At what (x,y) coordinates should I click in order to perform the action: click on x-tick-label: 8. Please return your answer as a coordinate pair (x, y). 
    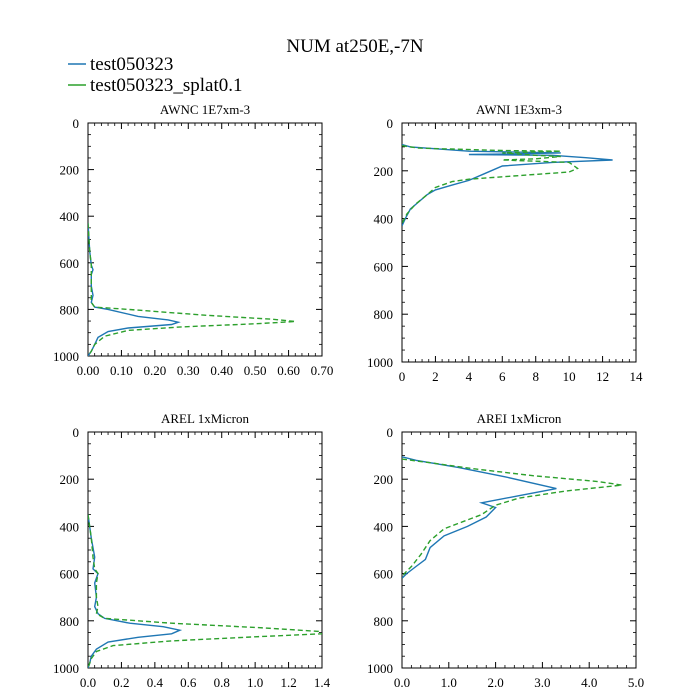
    Looking at the image, I should click on (535, 376).